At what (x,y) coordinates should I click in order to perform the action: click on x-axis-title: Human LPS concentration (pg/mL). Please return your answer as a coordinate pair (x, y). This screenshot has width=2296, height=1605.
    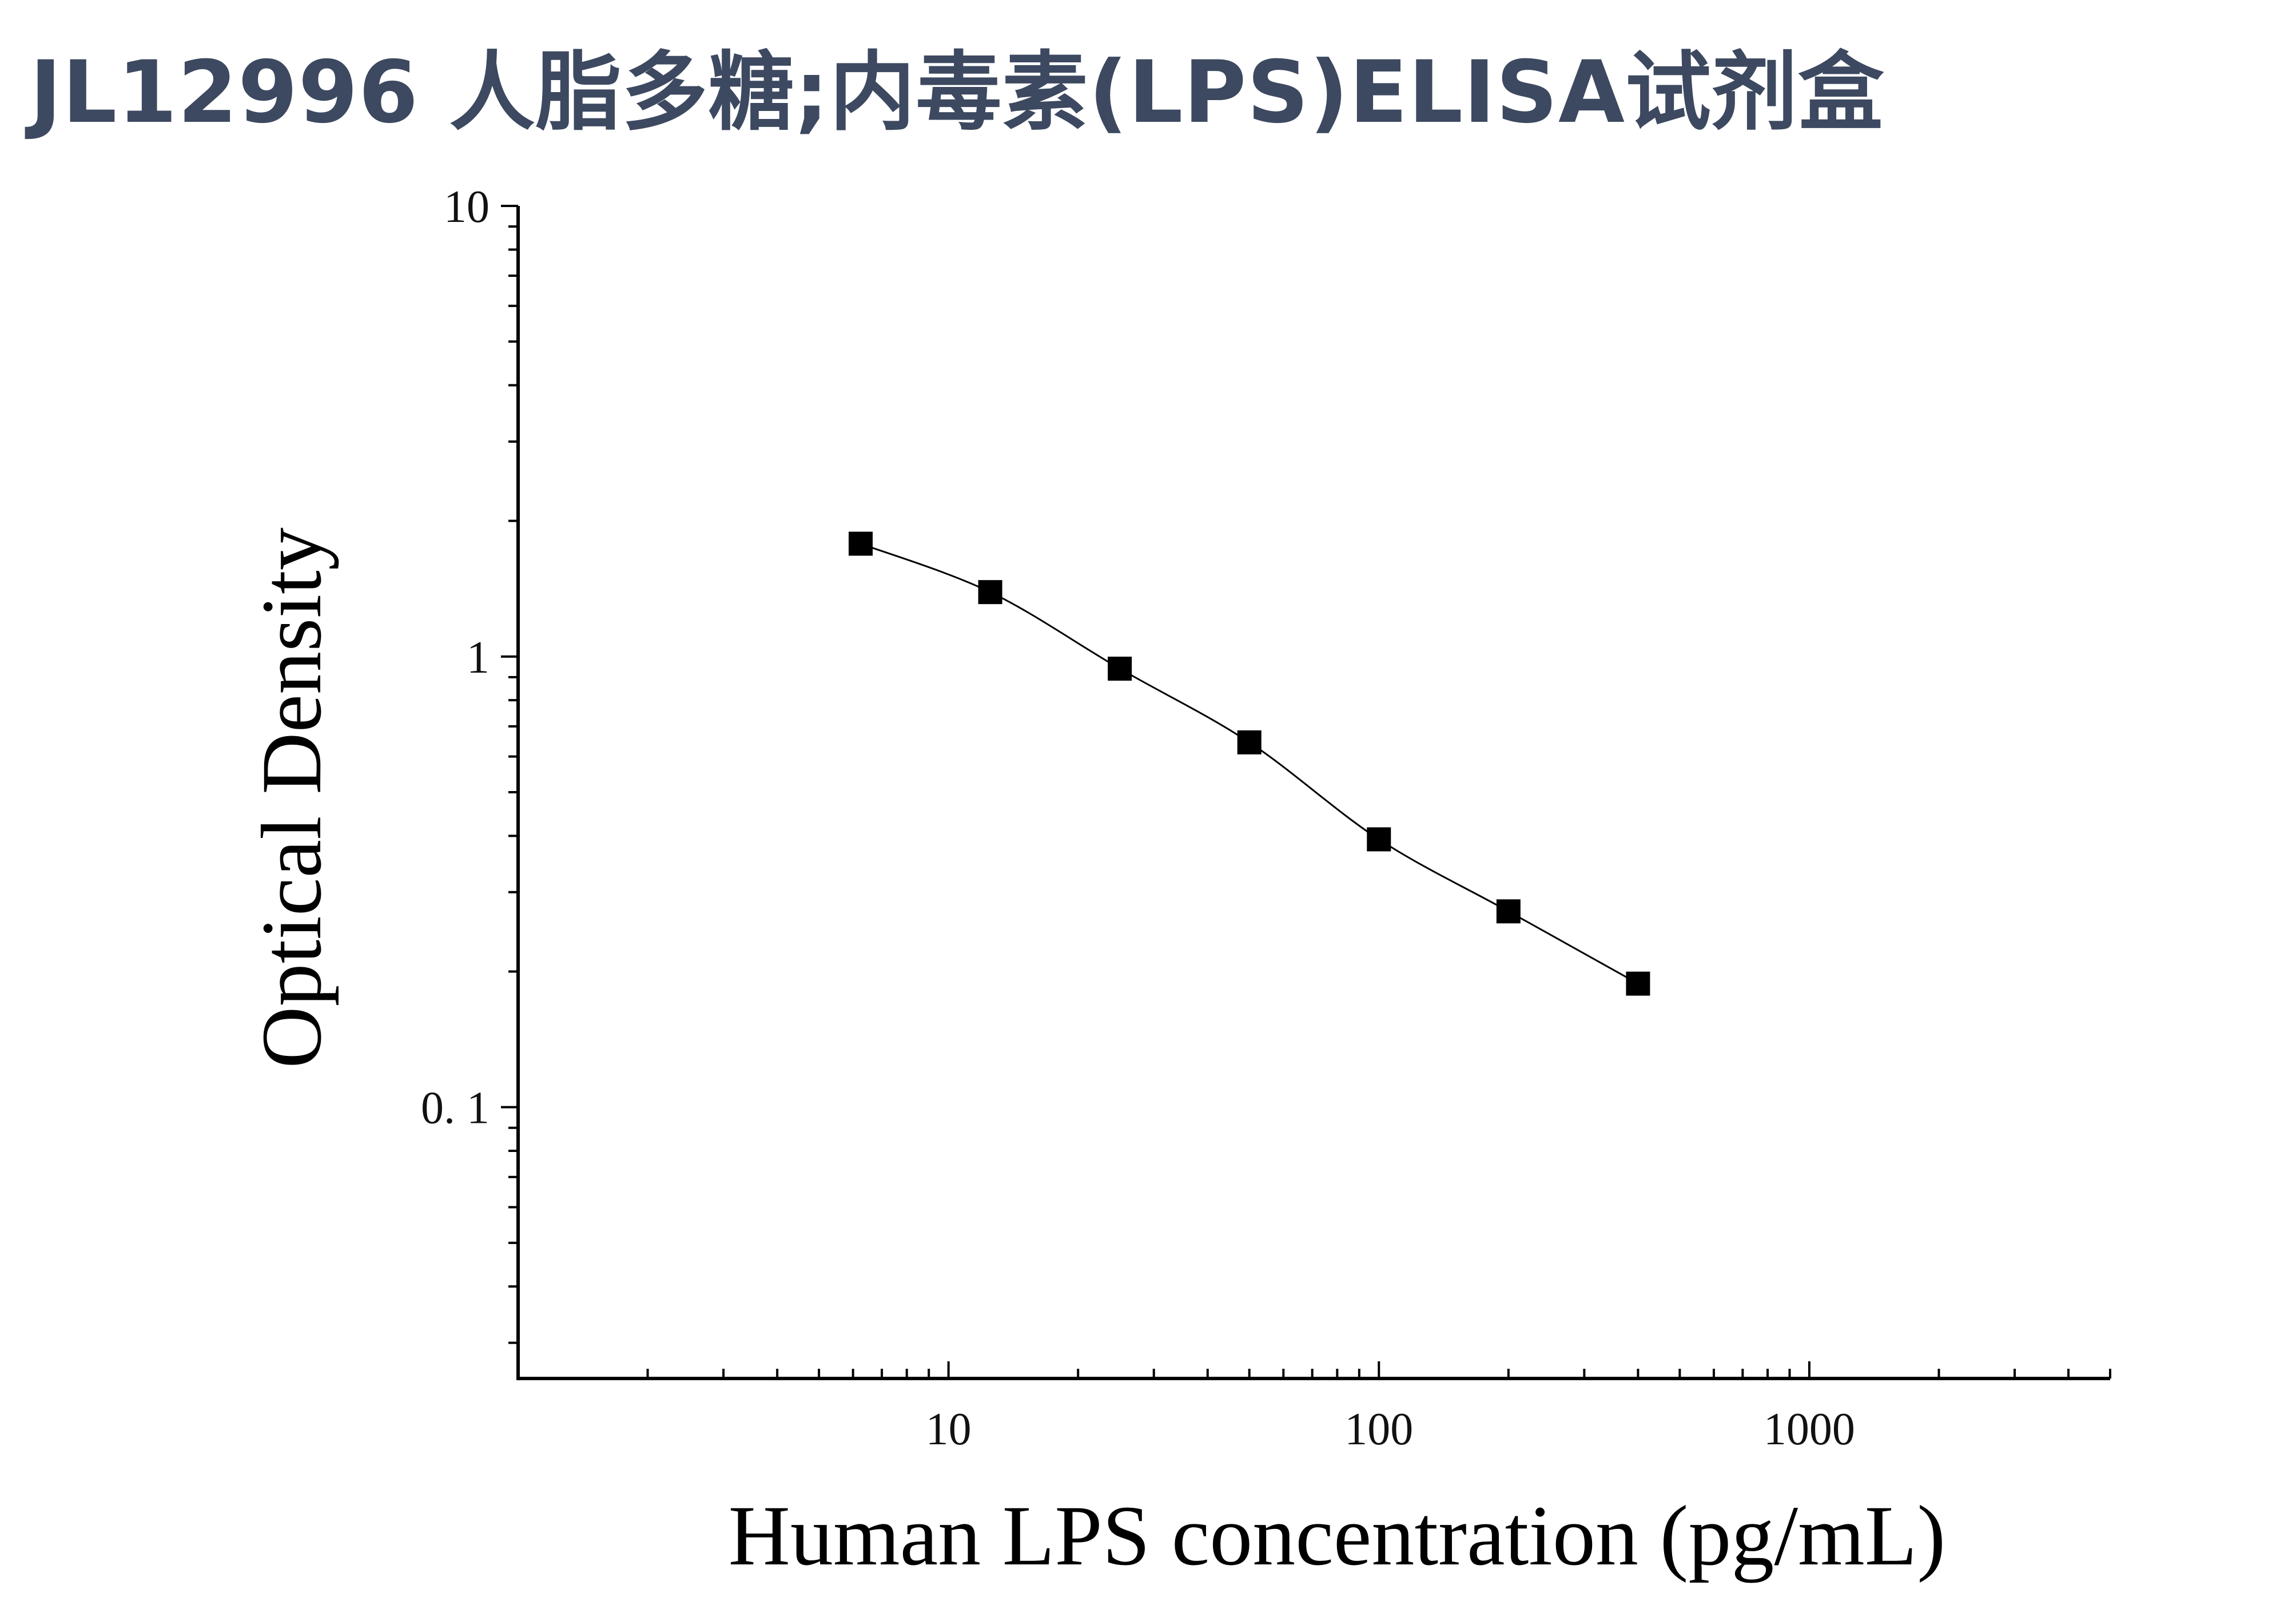
    Looking at the image, I should click on (1338, 1535).